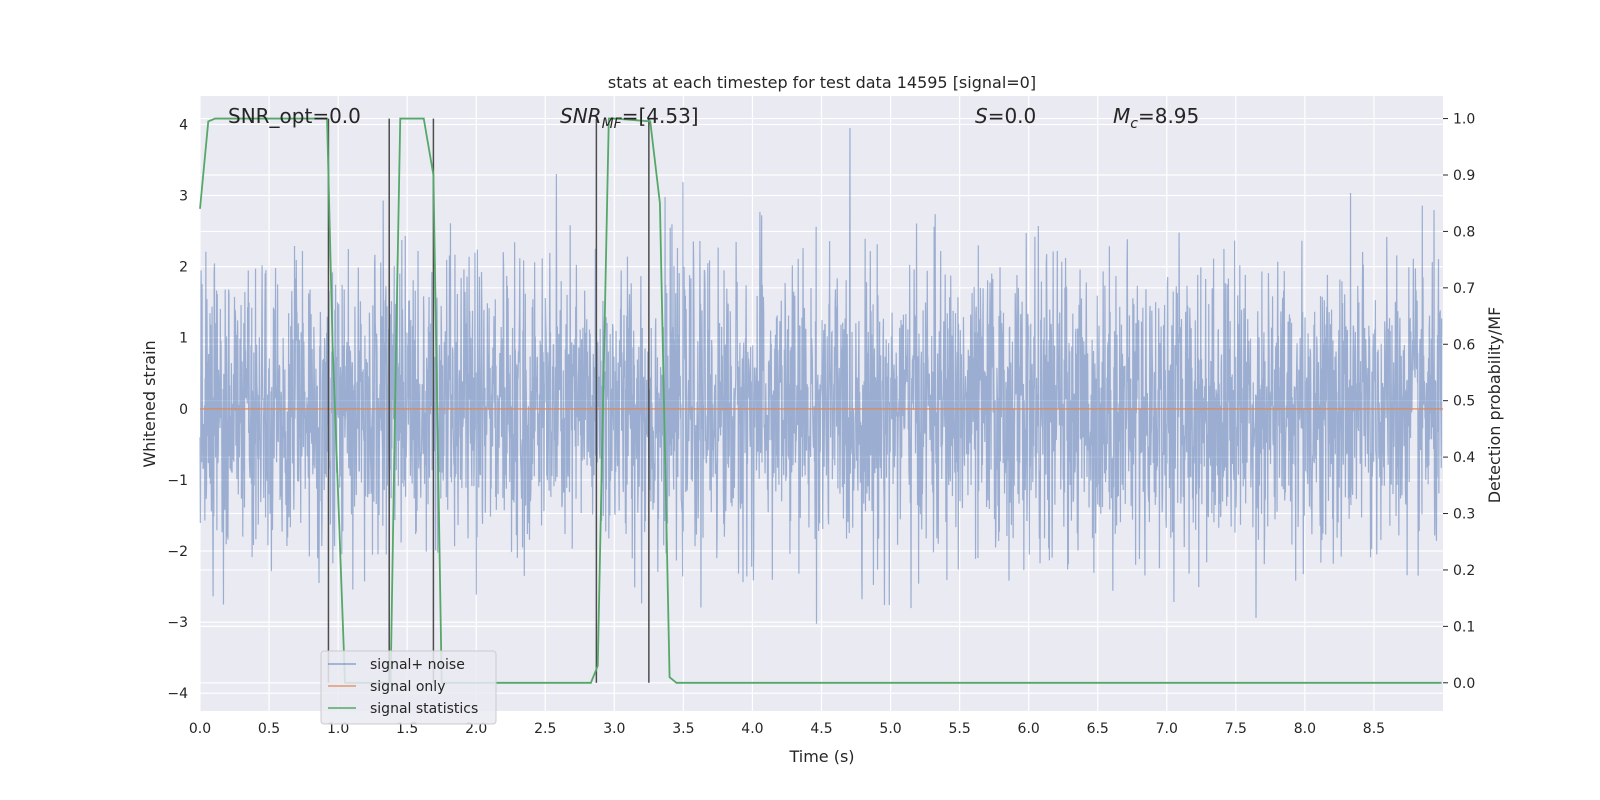 The width and height of the screenshot is (1600, 800). What do you see at coordinates (1121, 116) in the screenshot?
I see `mc-symbol: M` at bounding box center [1121, 116].